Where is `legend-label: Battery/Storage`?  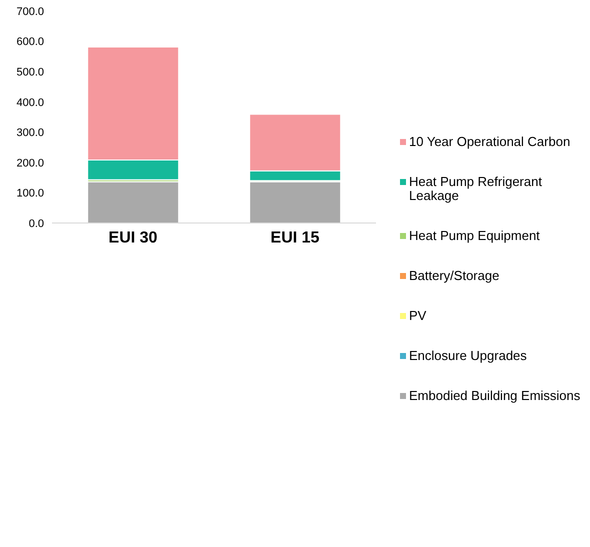
legend-label: Battery/Storage is located at coordinates (454, 275).